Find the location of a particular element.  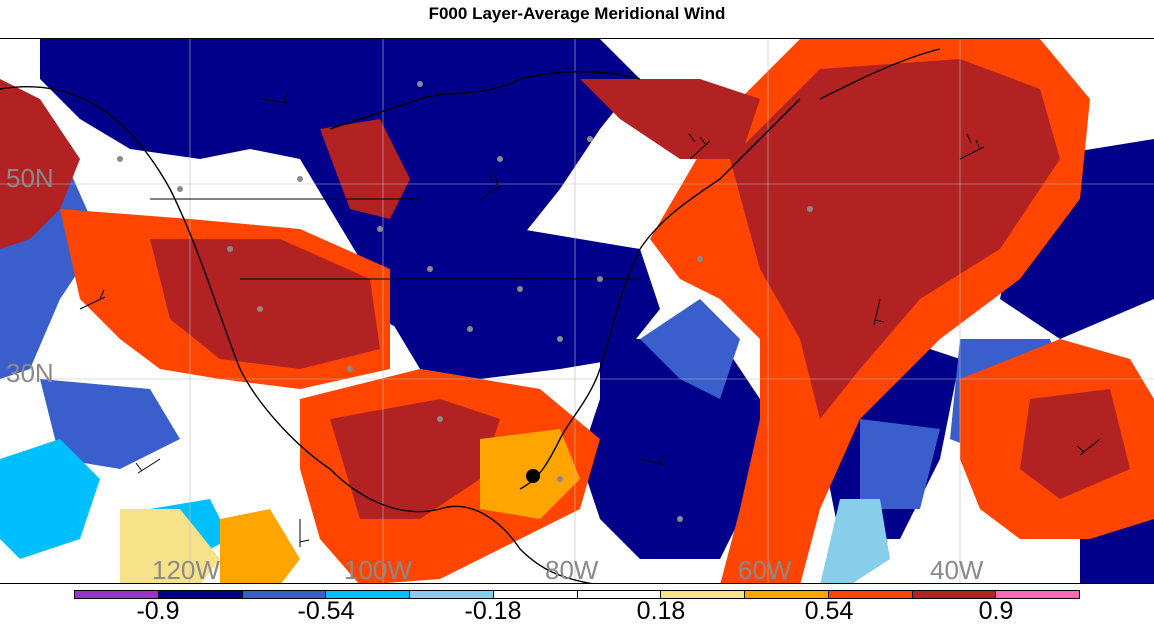

lat-label-50n: 50N is located at coordinates (30, 178).